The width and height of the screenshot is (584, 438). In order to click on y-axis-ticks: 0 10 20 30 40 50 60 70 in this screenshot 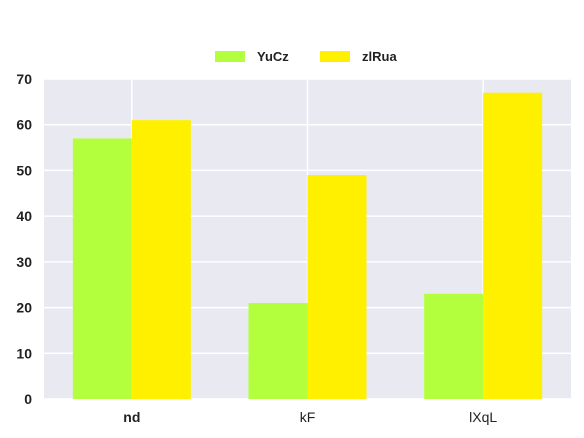, I will do `click(24, 239)`.